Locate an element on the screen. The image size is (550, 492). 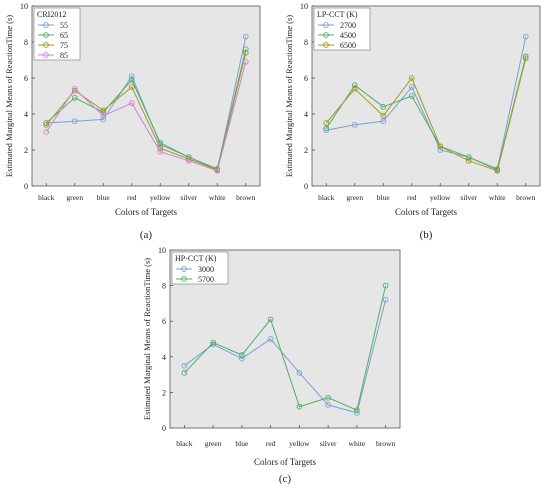
x-tick-label: blue is located at coordinates (242, 443).